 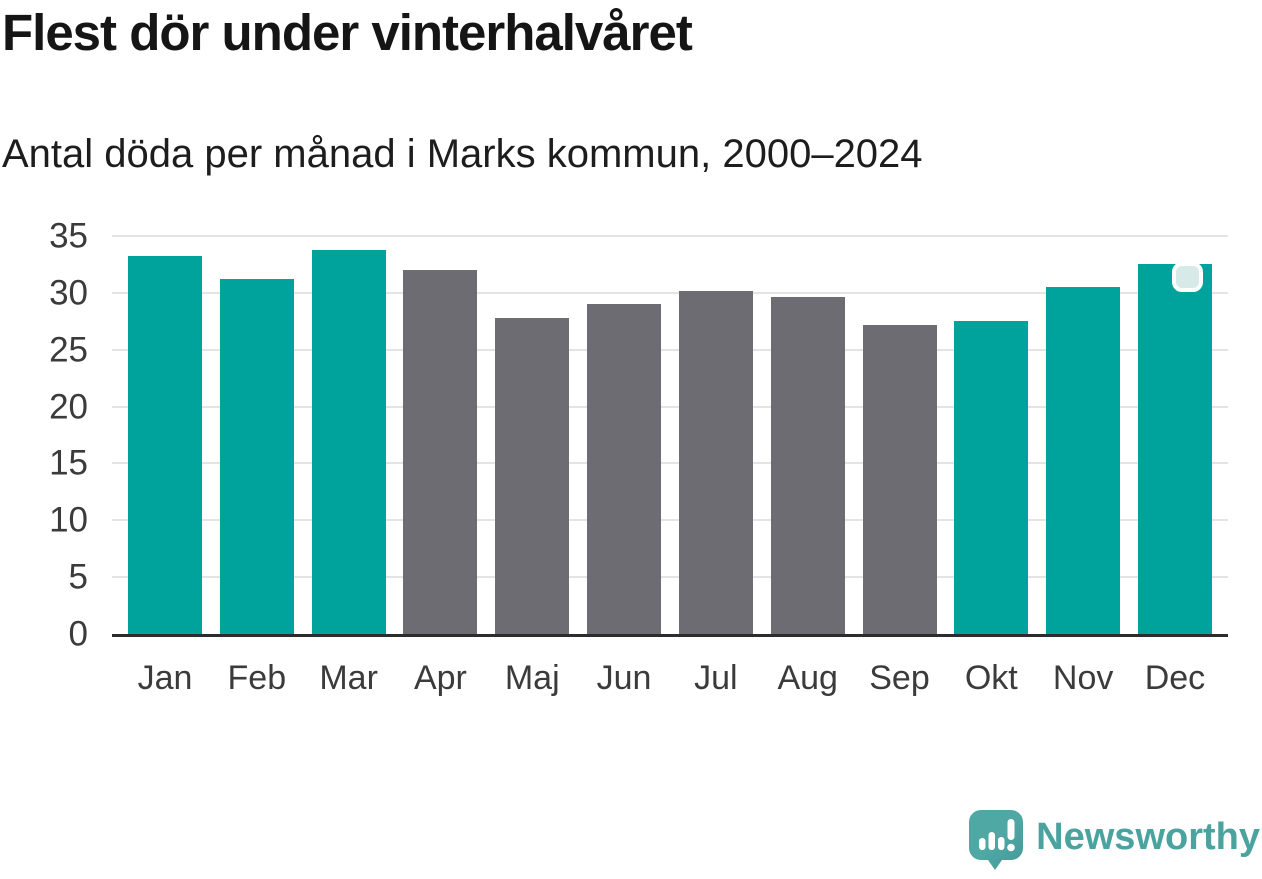 I want to click on y-tick-label: 5, so click(x=78, y=577).